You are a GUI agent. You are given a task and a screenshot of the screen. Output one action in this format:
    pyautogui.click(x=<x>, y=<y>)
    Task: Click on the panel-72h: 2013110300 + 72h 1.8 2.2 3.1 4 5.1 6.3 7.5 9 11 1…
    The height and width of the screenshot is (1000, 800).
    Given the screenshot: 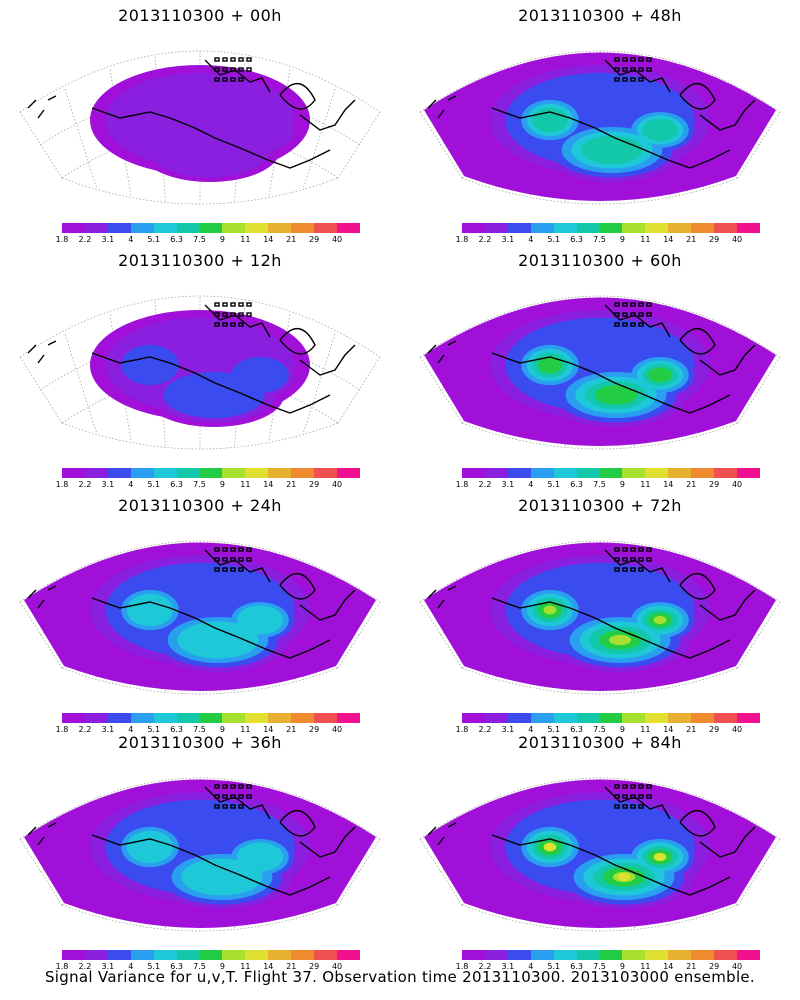 What is the action you would take?
    pyautogui.click(x=600, y=612)
    